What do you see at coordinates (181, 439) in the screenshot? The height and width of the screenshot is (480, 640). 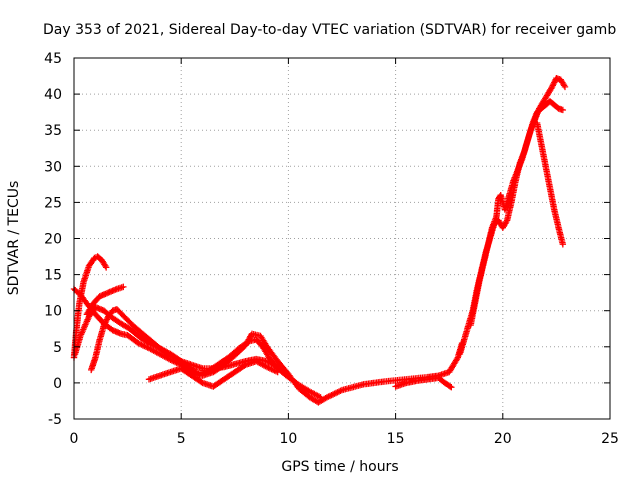 I see `x-tick-label: 5` at bounding box center [181, 439].